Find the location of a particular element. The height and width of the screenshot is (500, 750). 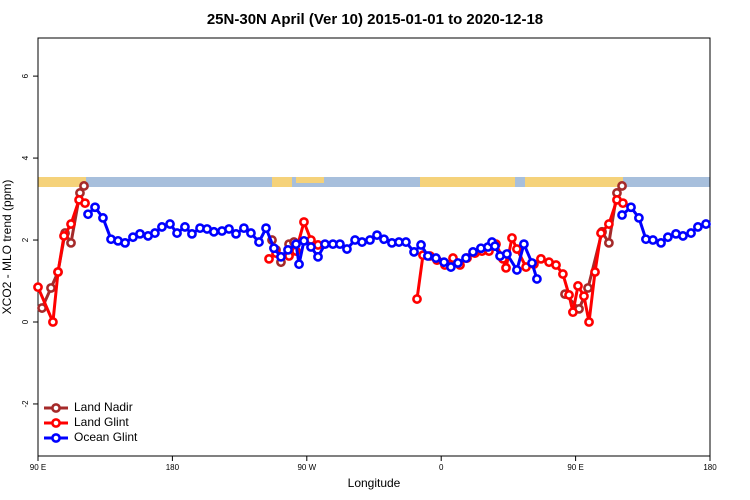

legend-label: Land Nadir is located at coordinates (103, 407).